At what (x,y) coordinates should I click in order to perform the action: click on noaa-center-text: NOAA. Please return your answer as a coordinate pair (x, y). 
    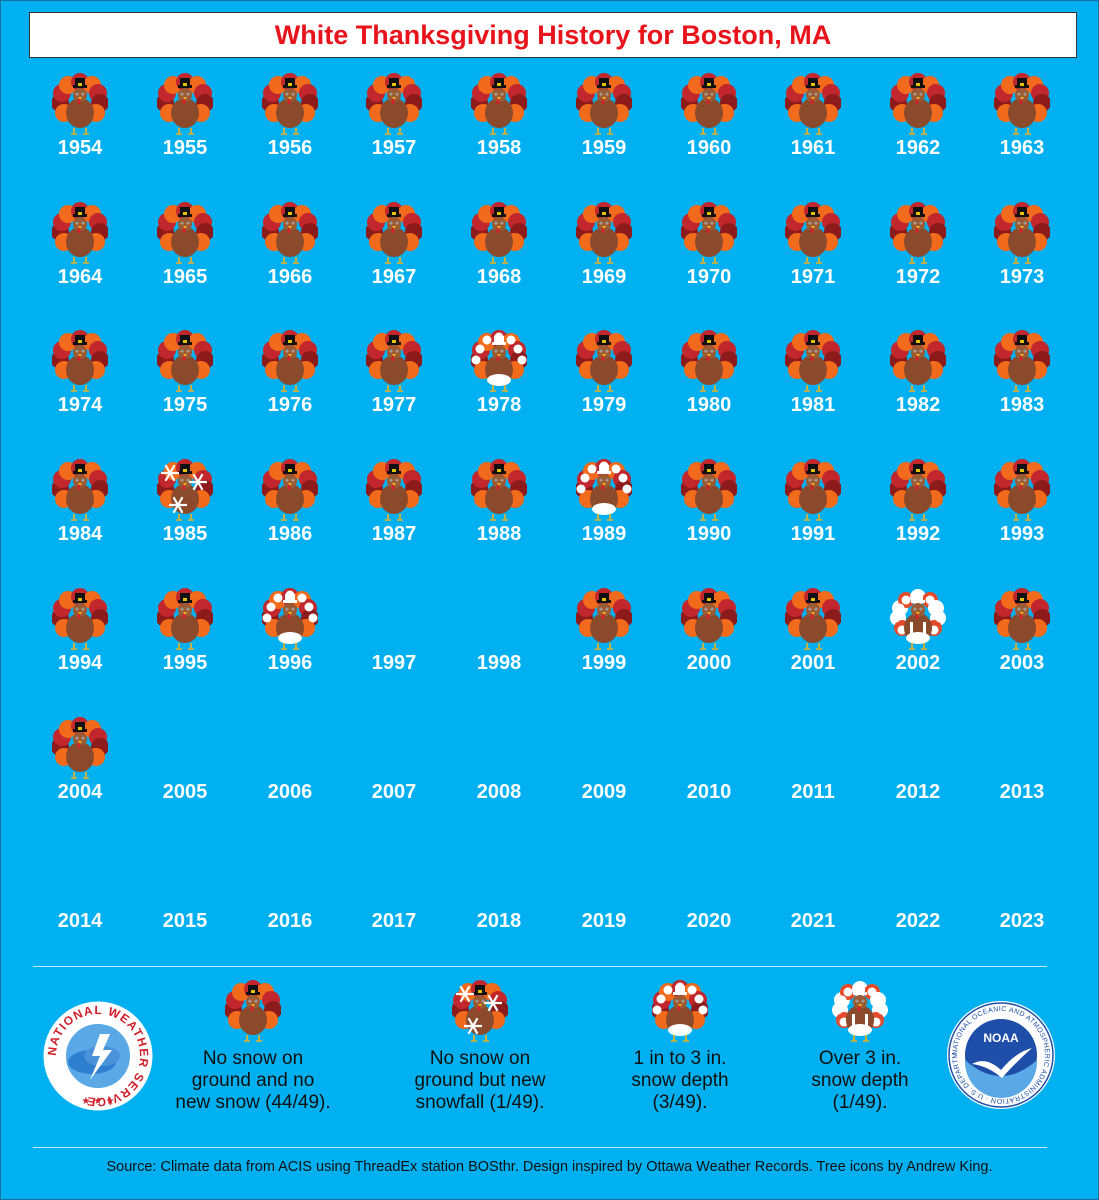
    Looking at the image, I should click on (1001, 1038).